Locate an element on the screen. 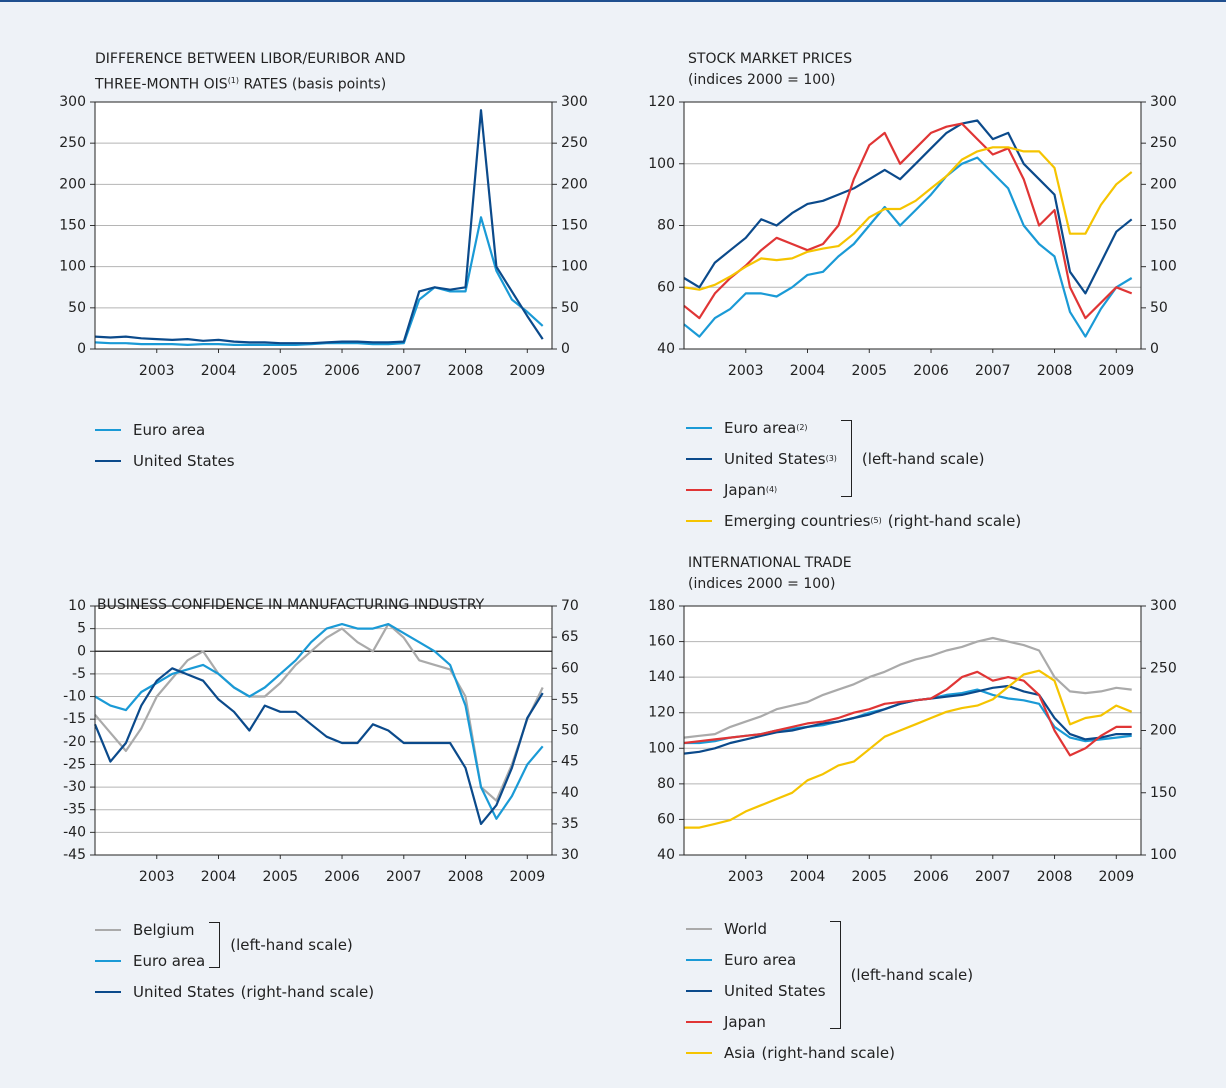 This screenshot has width=1226, height=1088. legend-column: Euro area (2) United States (3) Japan (4) is located at coordinates (761, 458).